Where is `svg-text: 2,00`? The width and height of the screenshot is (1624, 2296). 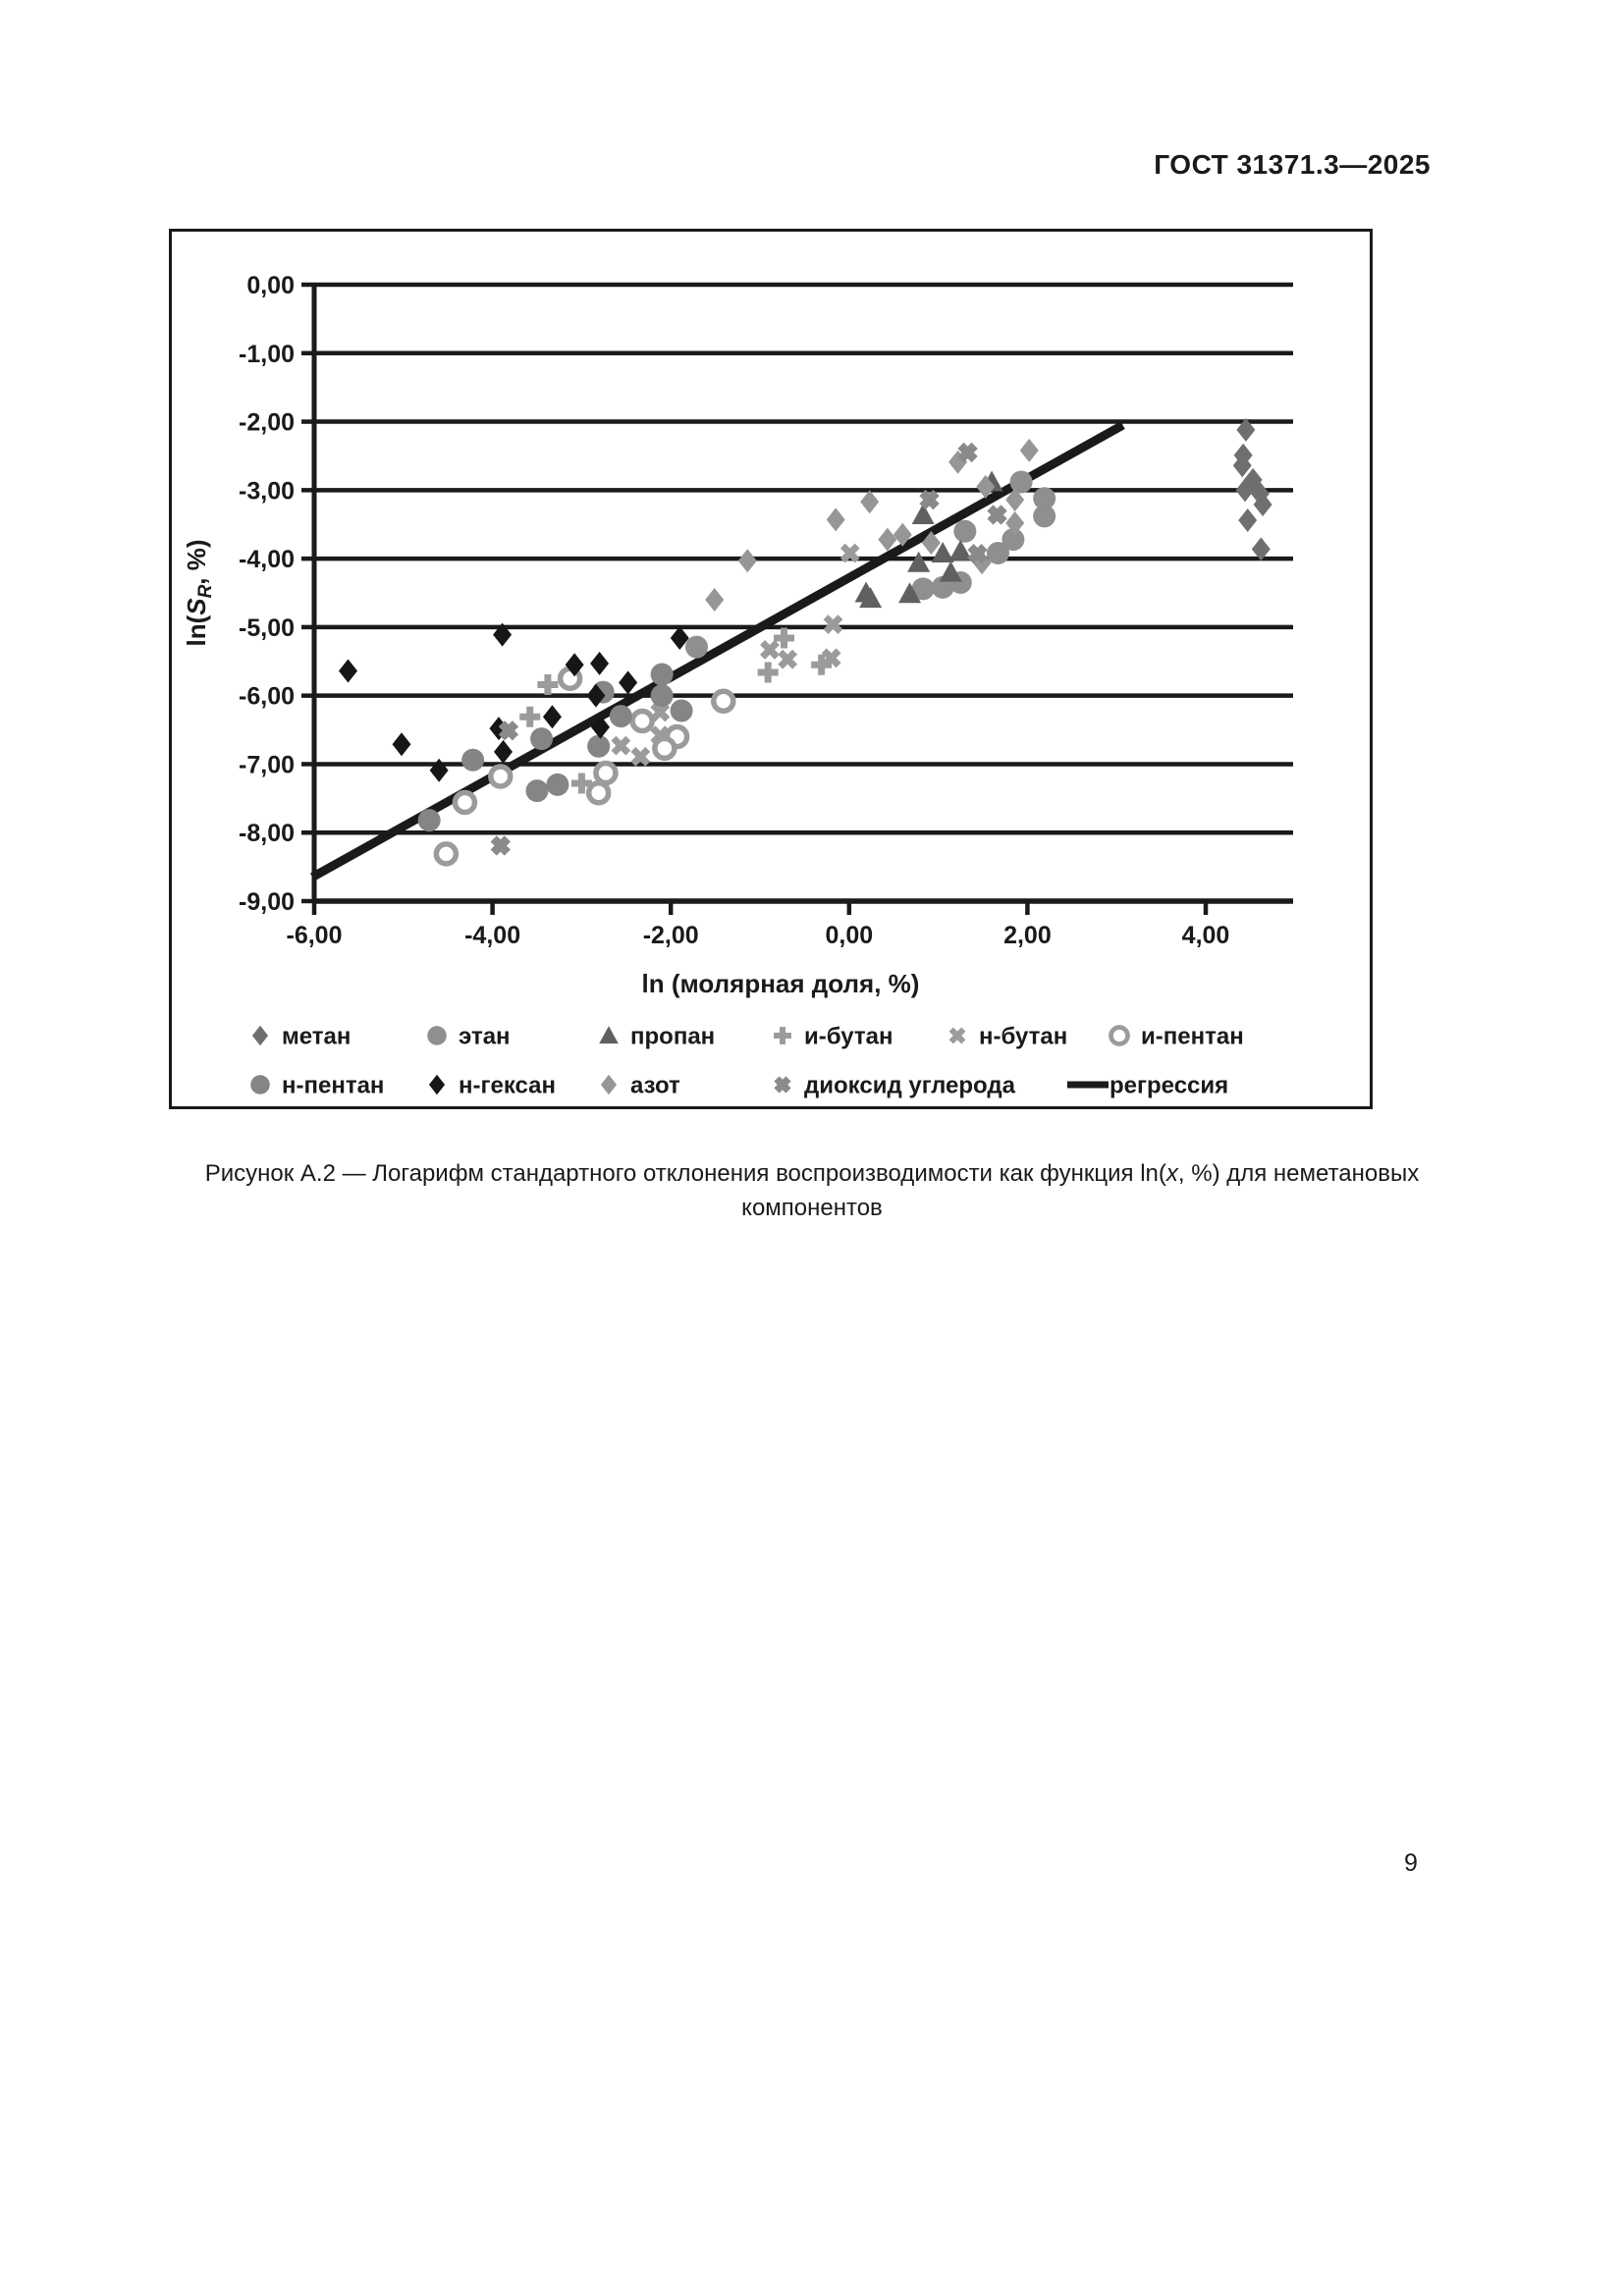
svg-text: 2,00 is located at coordinates (1027, 935).